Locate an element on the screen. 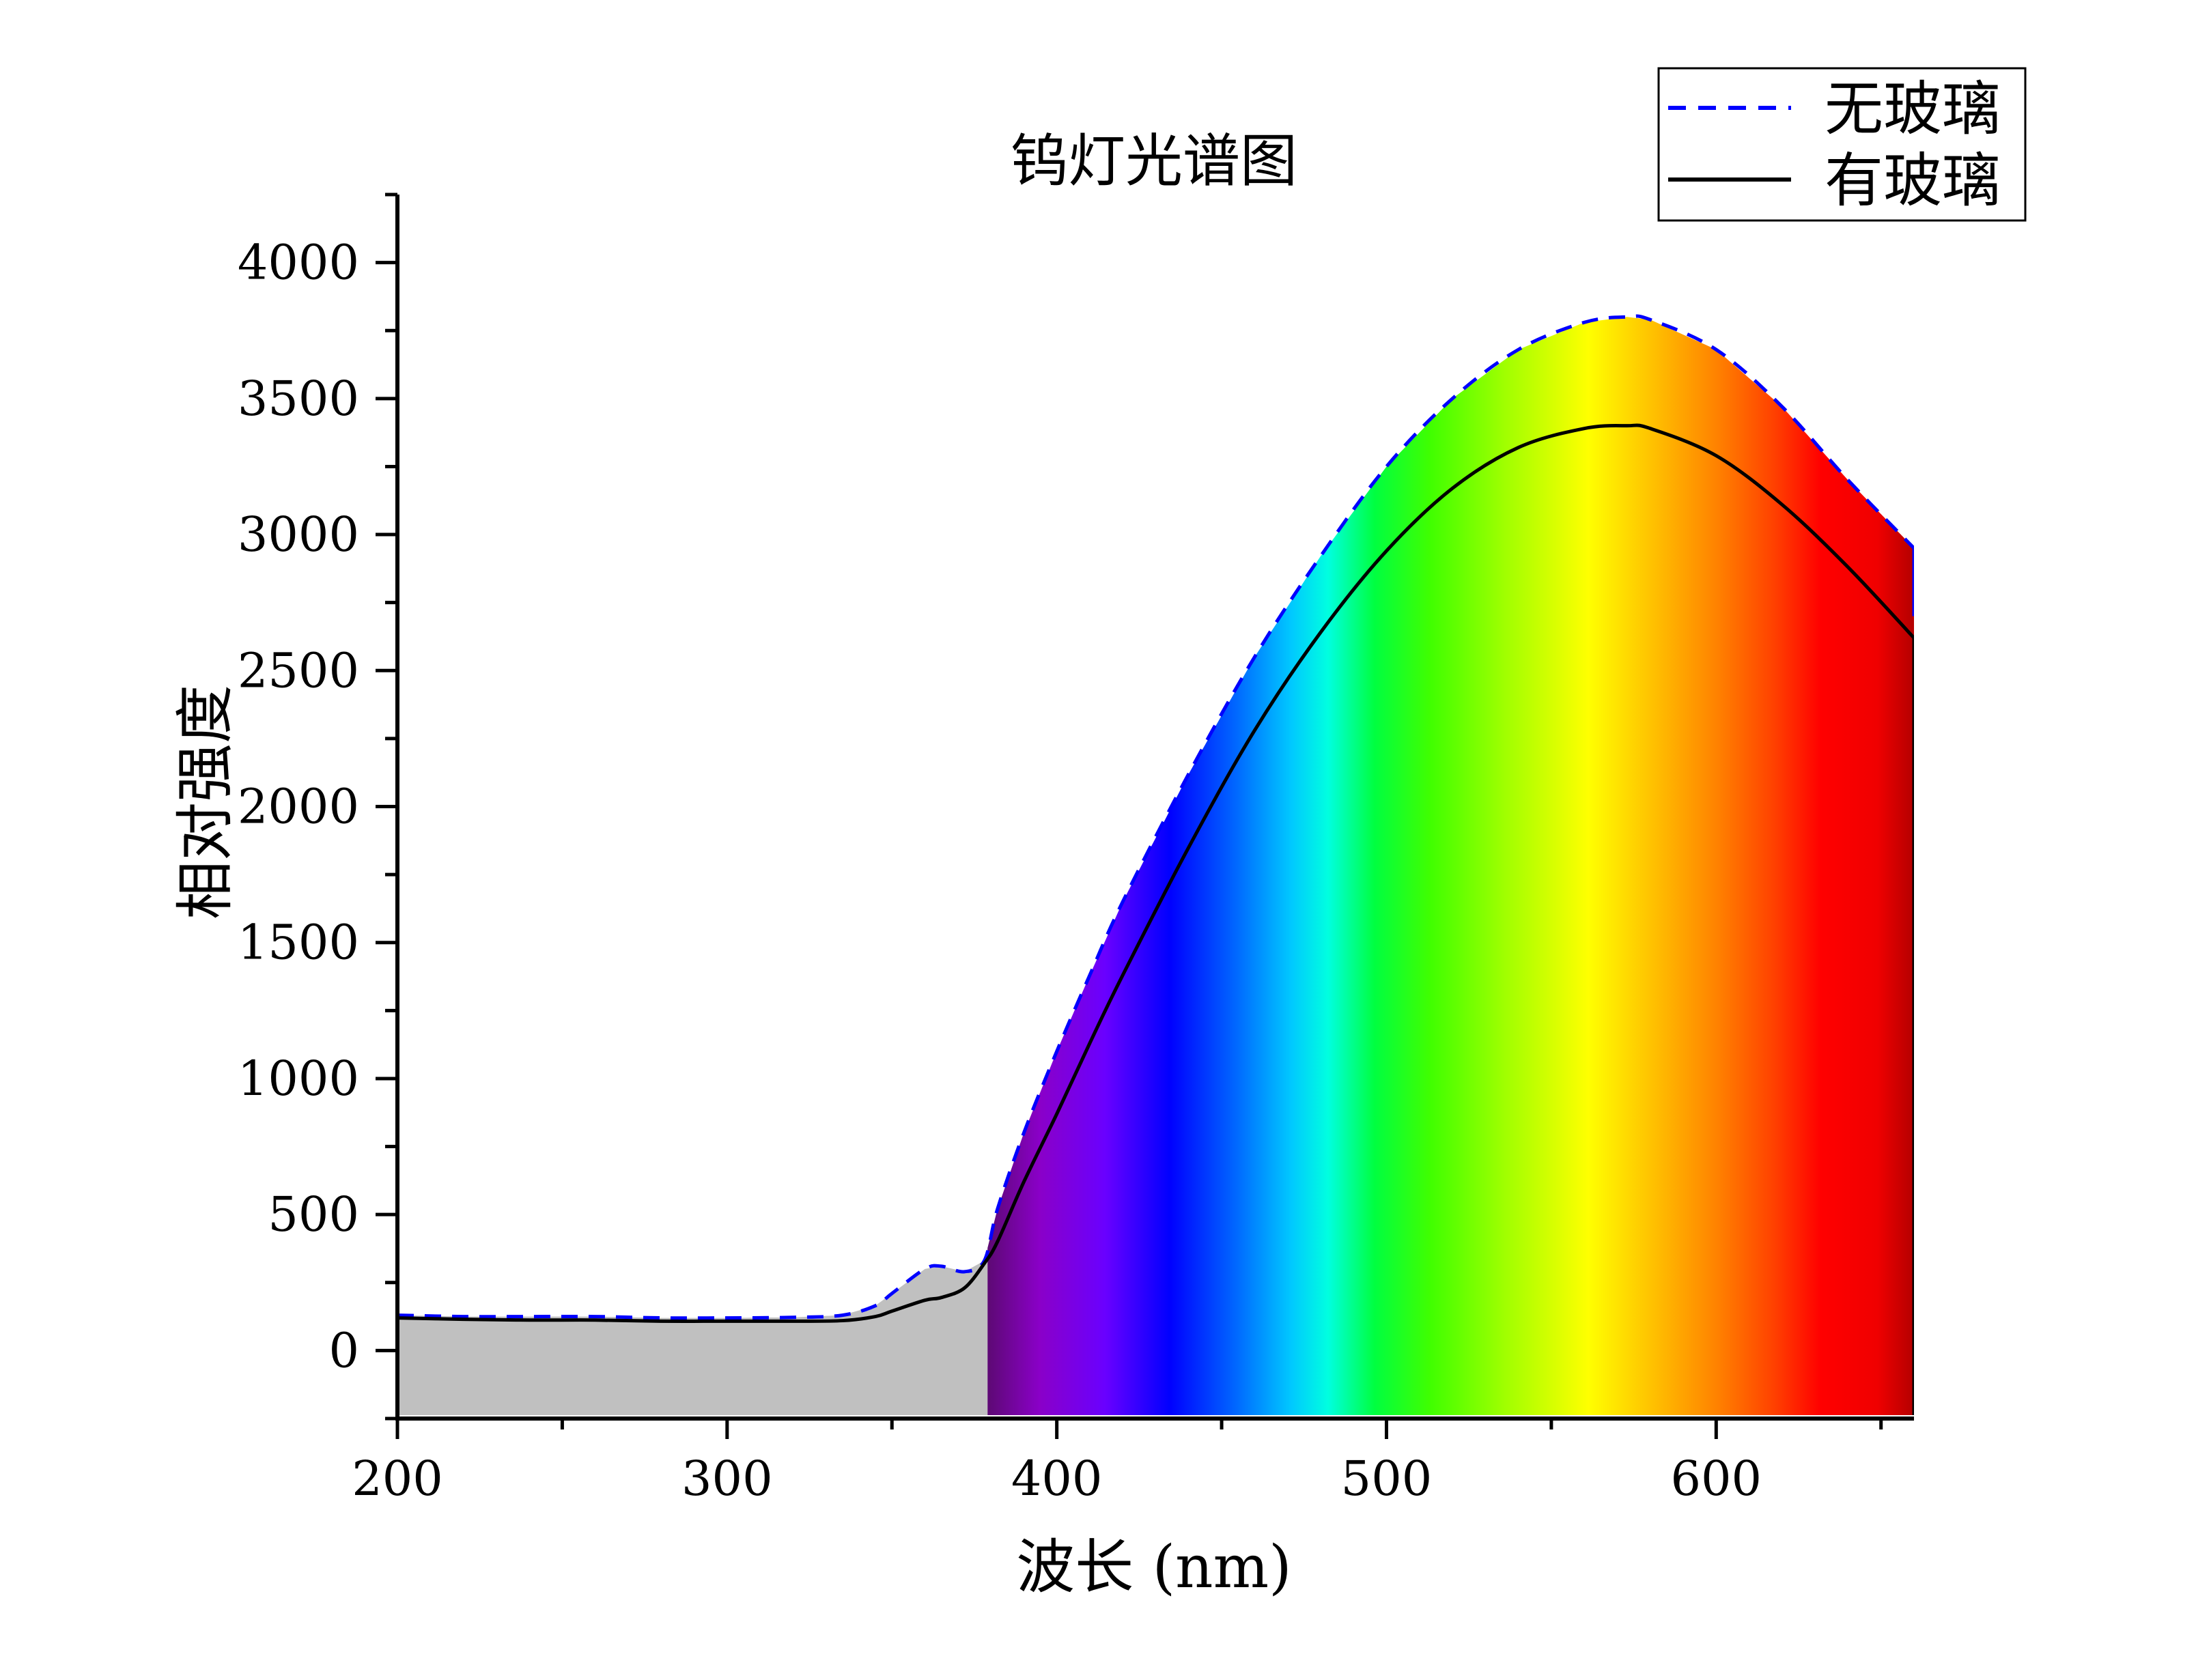 The image size is (2196, 1680). y-tick-label: 0 is located at coordinates (344, 1350).